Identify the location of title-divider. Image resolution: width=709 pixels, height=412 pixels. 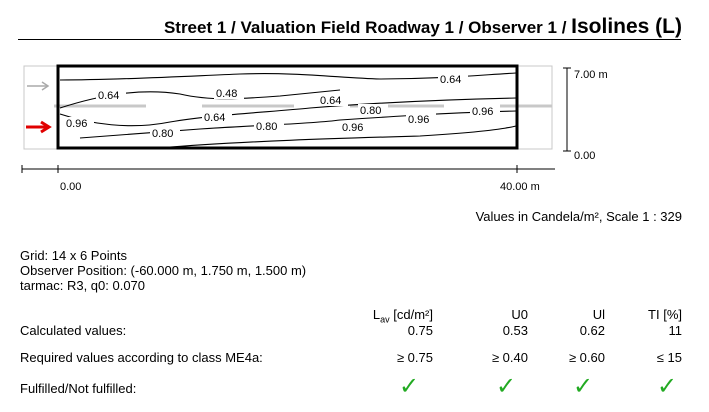
(349, 39).